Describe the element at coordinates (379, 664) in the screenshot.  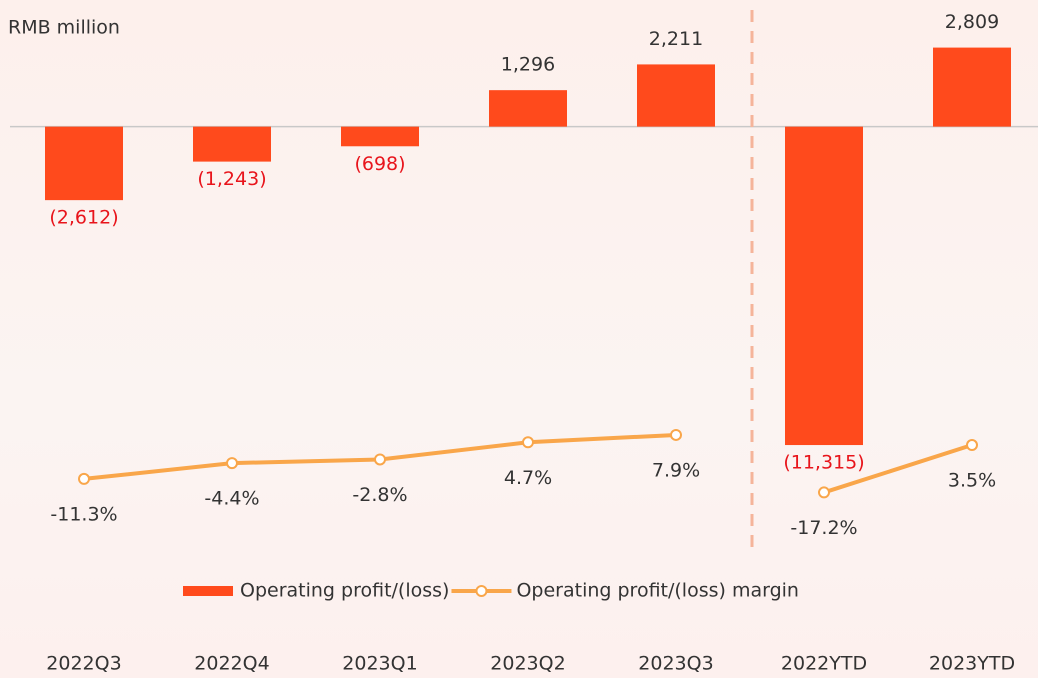
I see `x-tick-label: 2023Q1` at that location.